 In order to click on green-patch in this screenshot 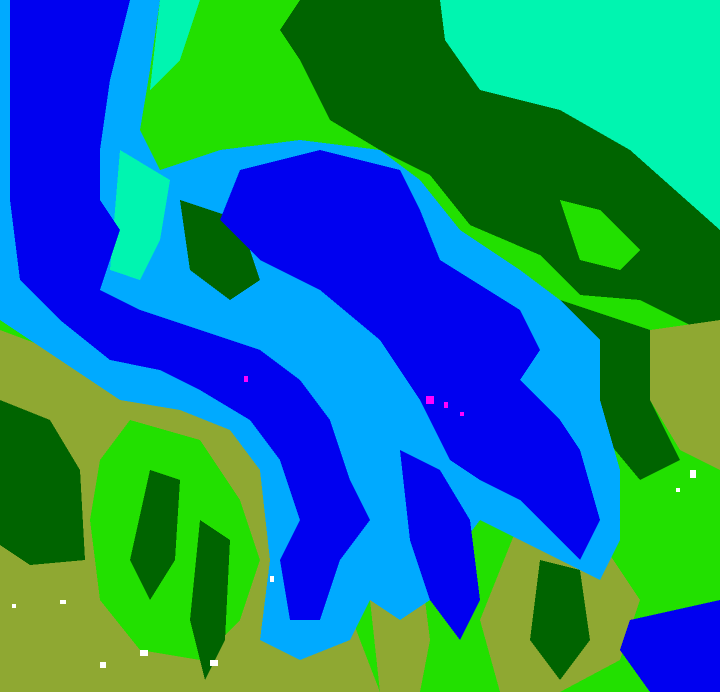, I will do `click(600, 235)`.